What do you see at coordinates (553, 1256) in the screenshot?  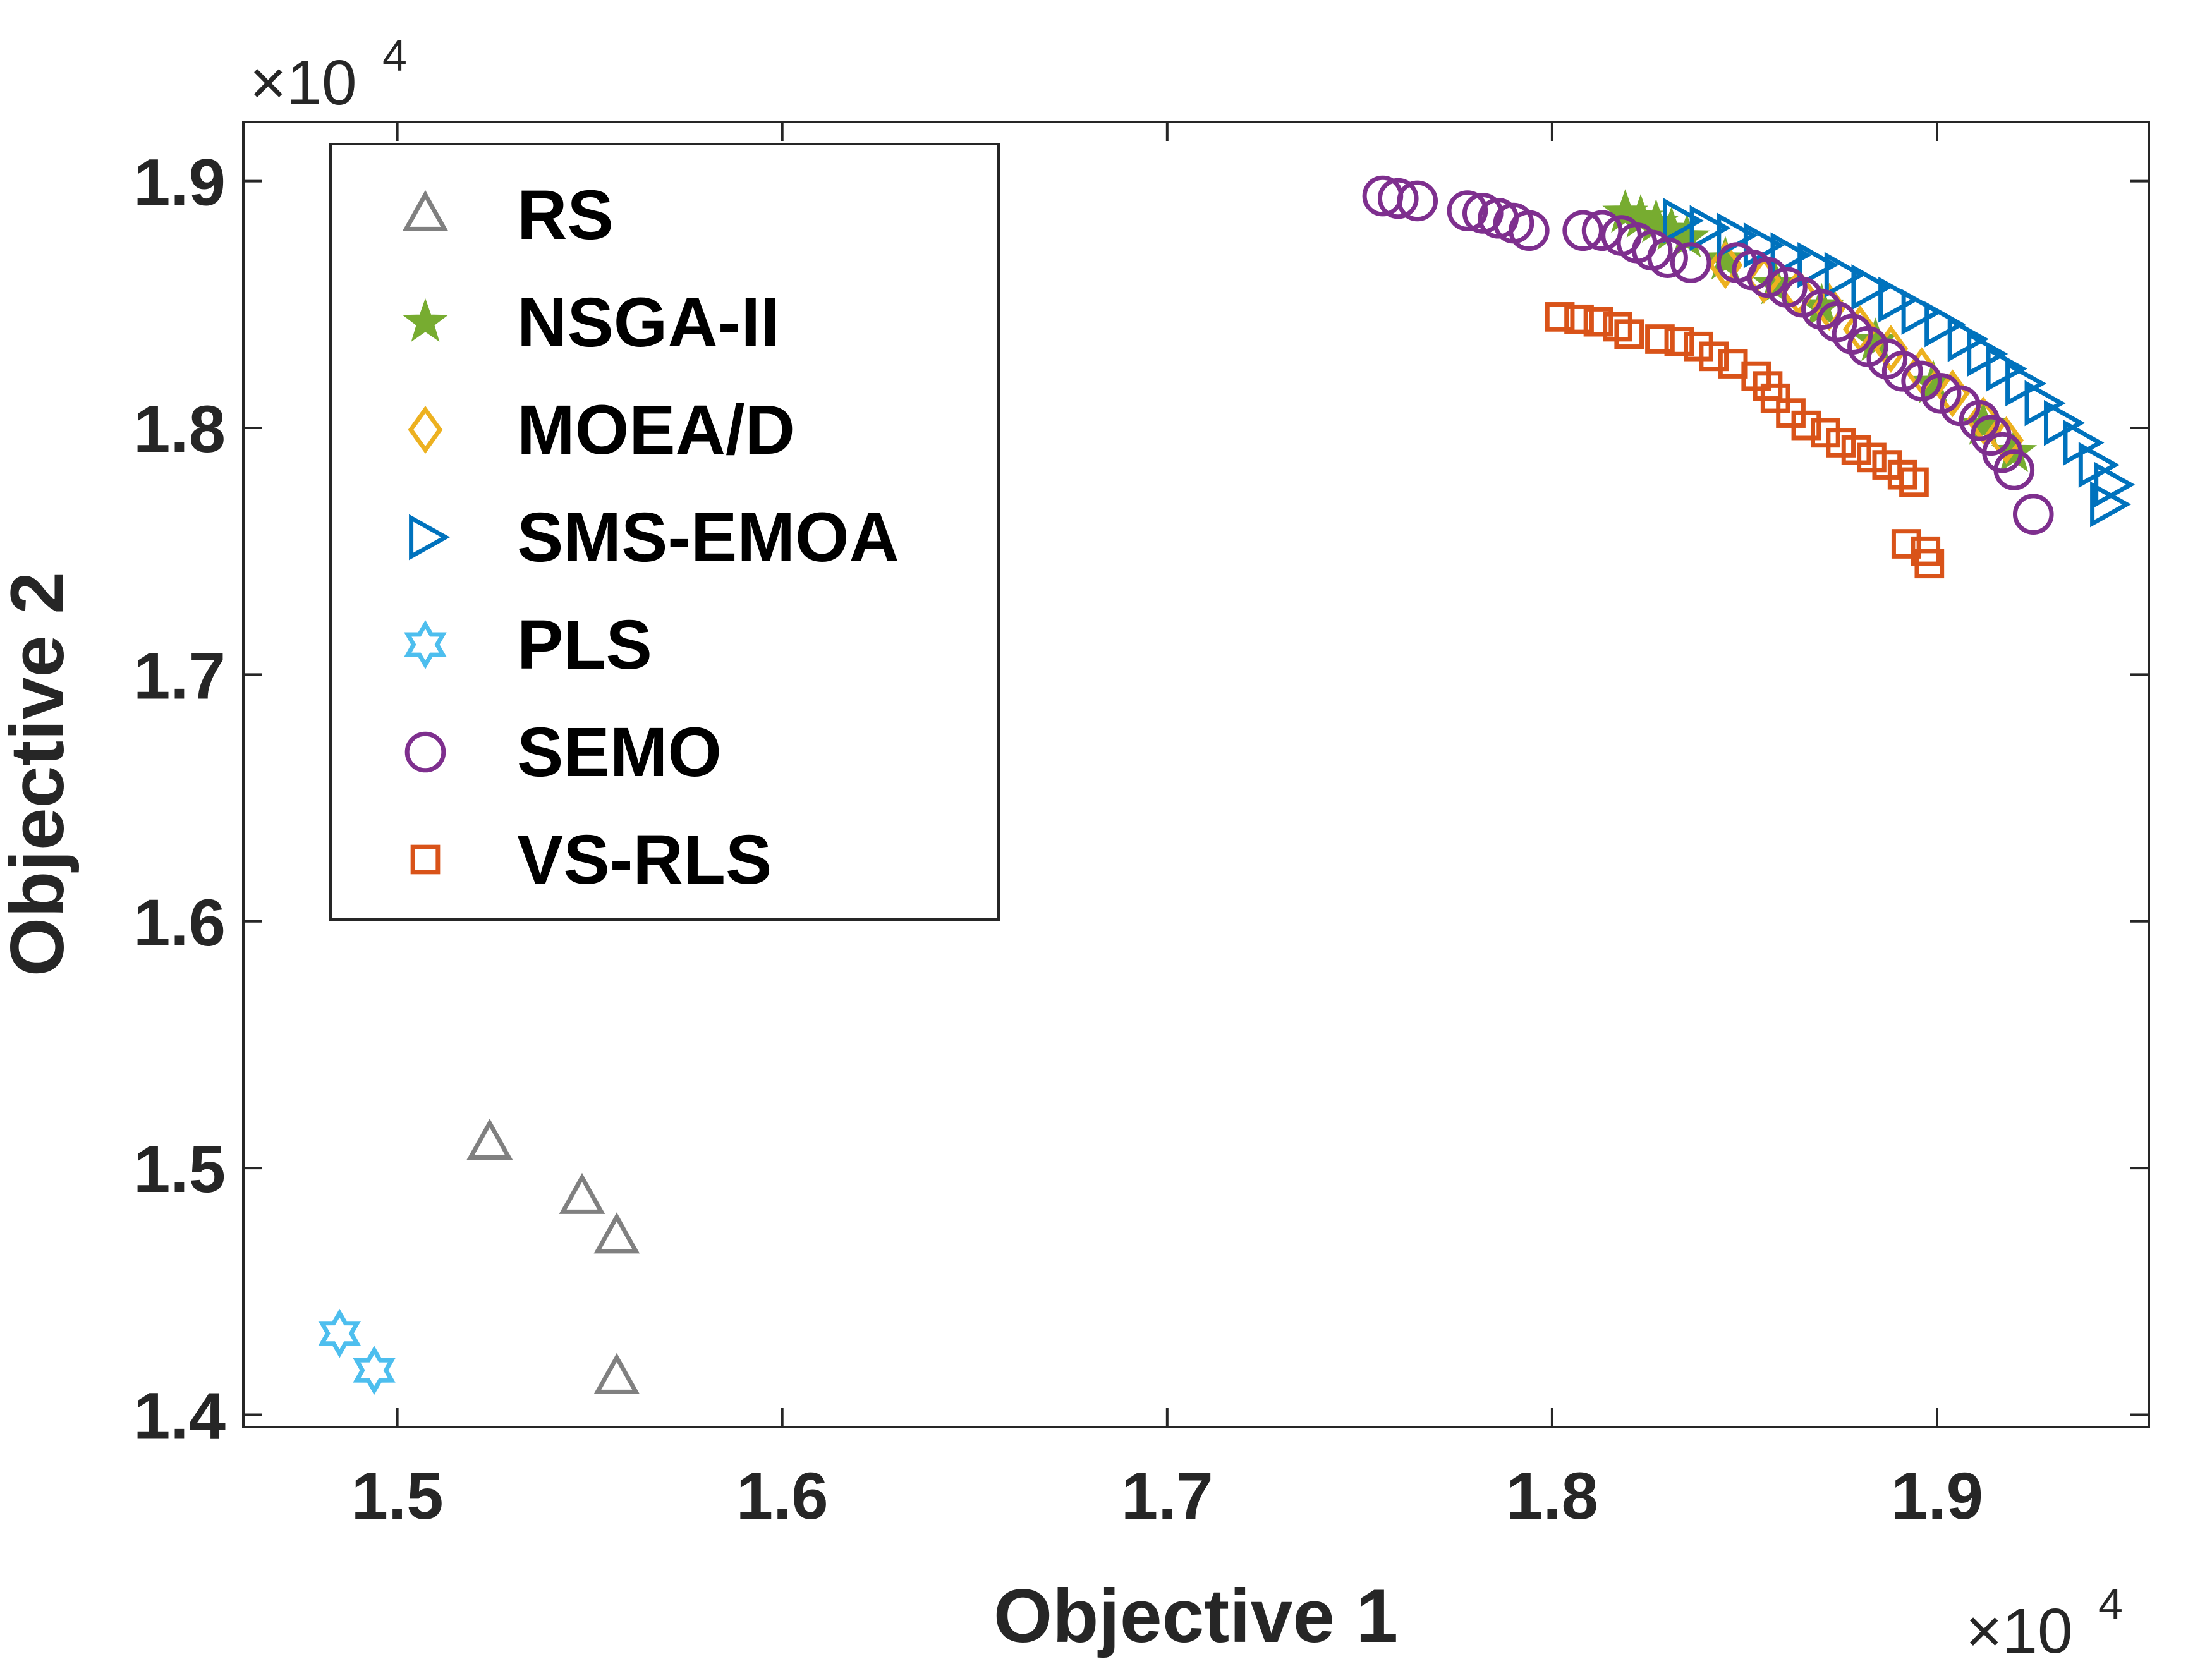 I see `series-rs` at bounding box center [553, 1256].